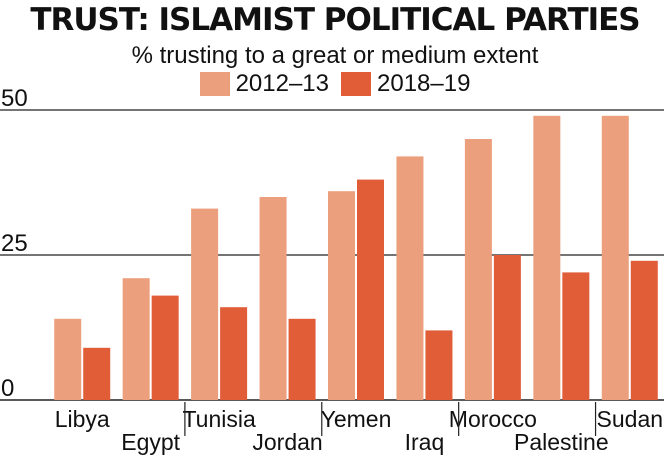 The width and height of the screenshot is (670, 465). I want to click on legend-label-2018-19: 2018–19, so click(424, 83).